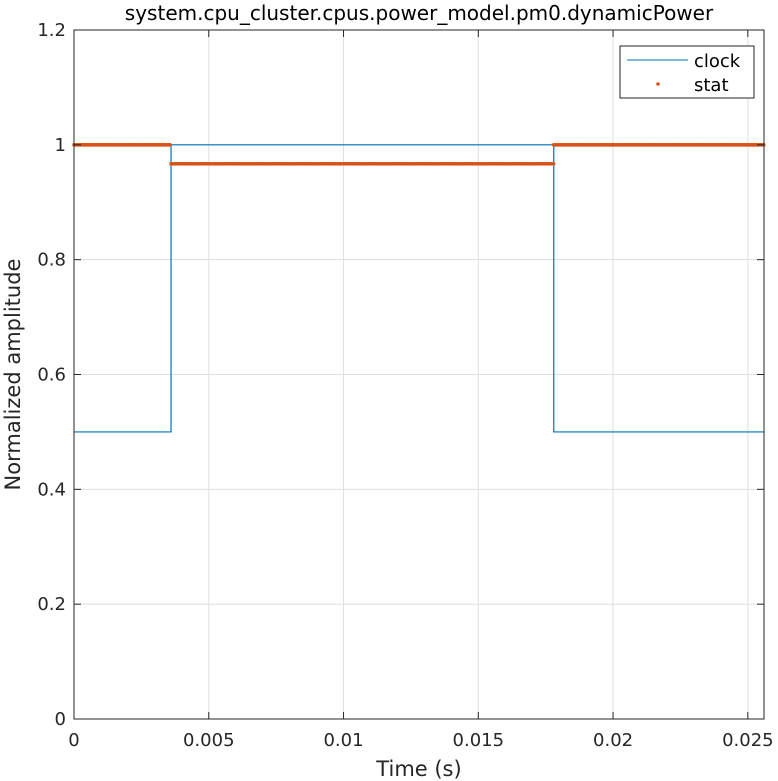 This screenshot has height=781, width=778. I want to click on x-tick-label: 0.015, so click(479, 740).